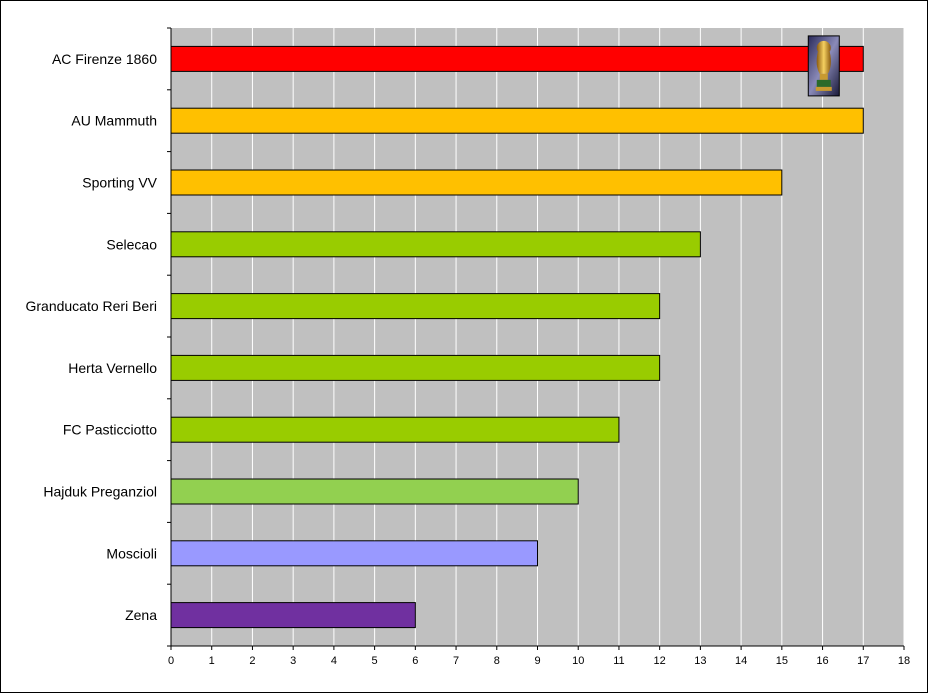 The width and height of the screenshot is (928, 693). I want to click on x-tick-label: 11, so click(618, 661).